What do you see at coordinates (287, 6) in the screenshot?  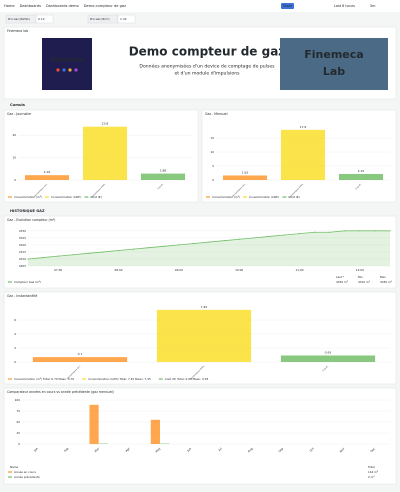 I see `share-label: Share` at bounding box center [287, 6].